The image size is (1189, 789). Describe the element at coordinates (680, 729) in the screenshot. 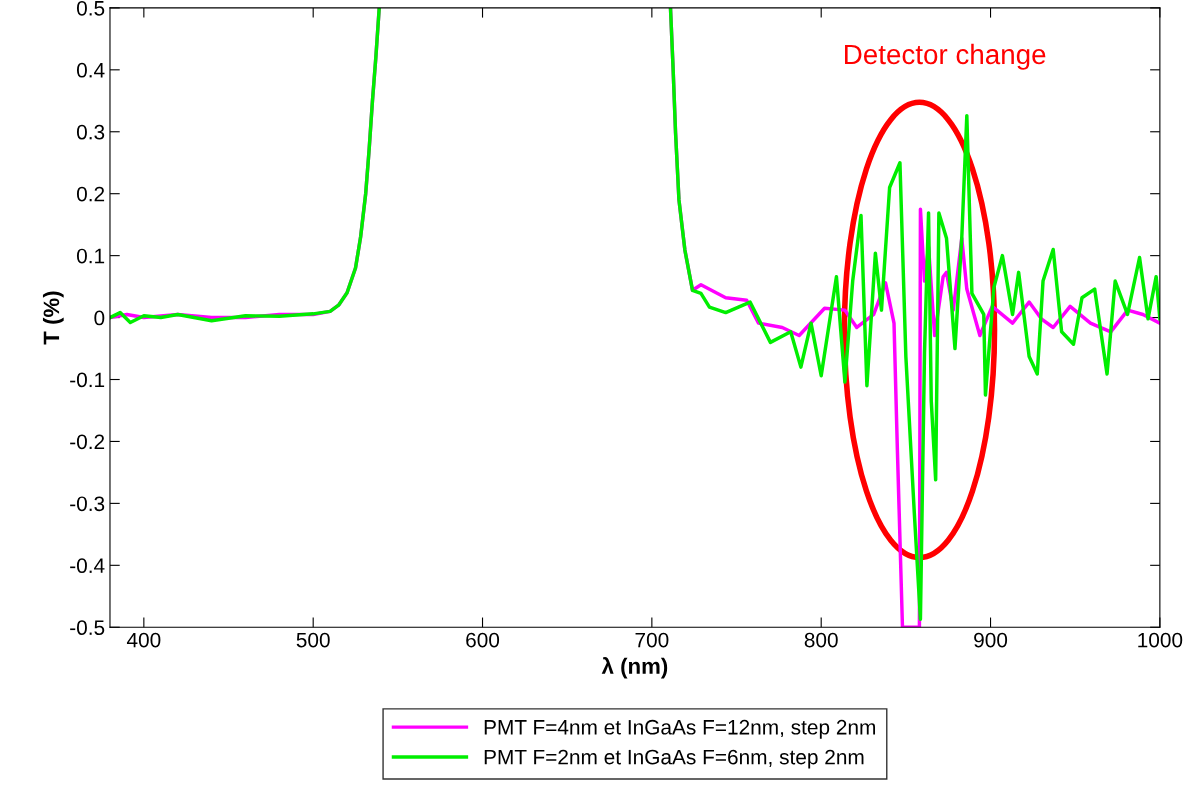

I see `legend-label: PMT F=4nm et InGaAs F=12nm, step 2nm` at that location.